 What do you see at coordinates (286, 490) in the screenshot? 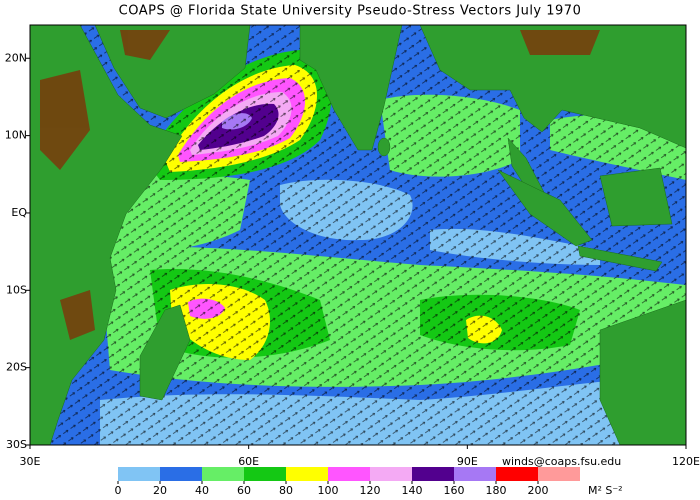
I see `colorbar-label: 80` at bounding box center [286, 490].